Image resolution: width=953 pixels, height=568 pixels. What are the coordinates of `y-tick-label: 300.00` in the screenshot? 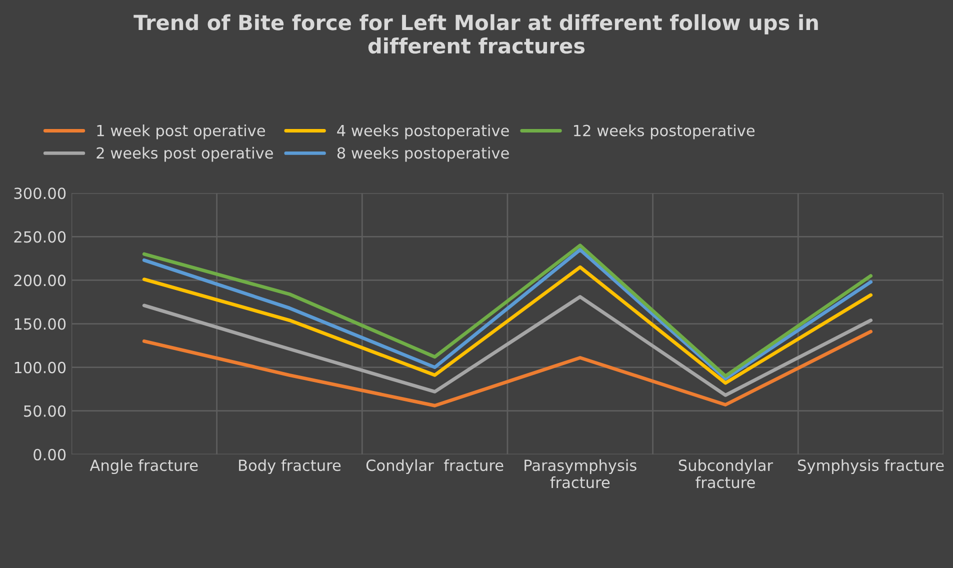 It's located at (40, 194).